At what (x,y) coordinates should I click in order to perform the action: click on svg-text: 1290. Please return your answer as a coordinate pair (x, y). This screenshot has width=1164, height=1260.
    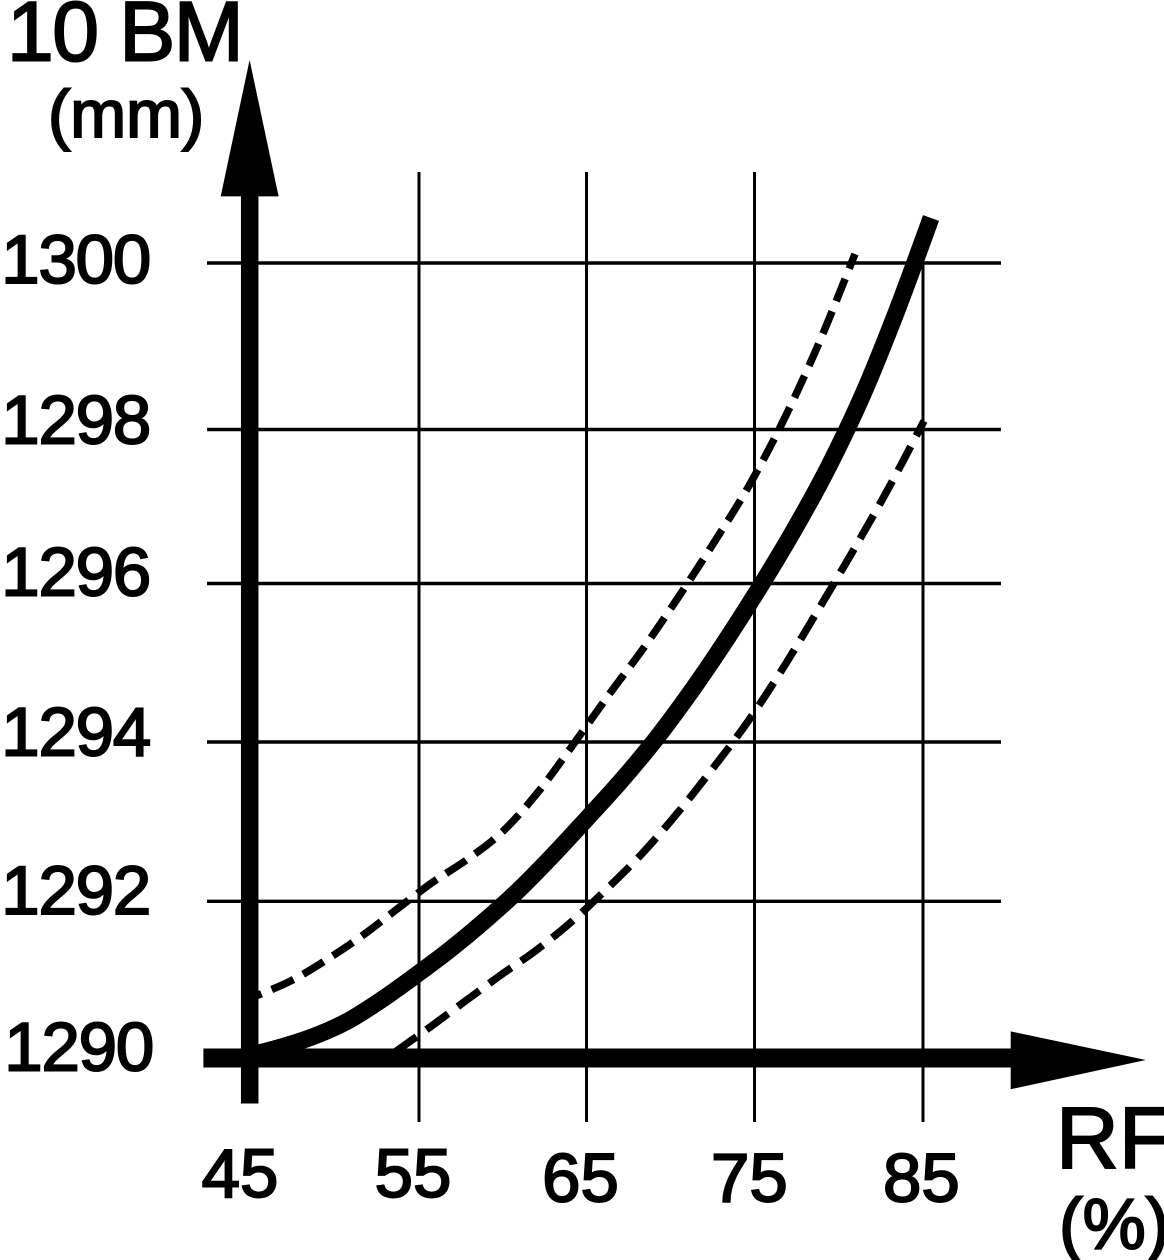
    Looking at the image, I should click on (78, 1046).